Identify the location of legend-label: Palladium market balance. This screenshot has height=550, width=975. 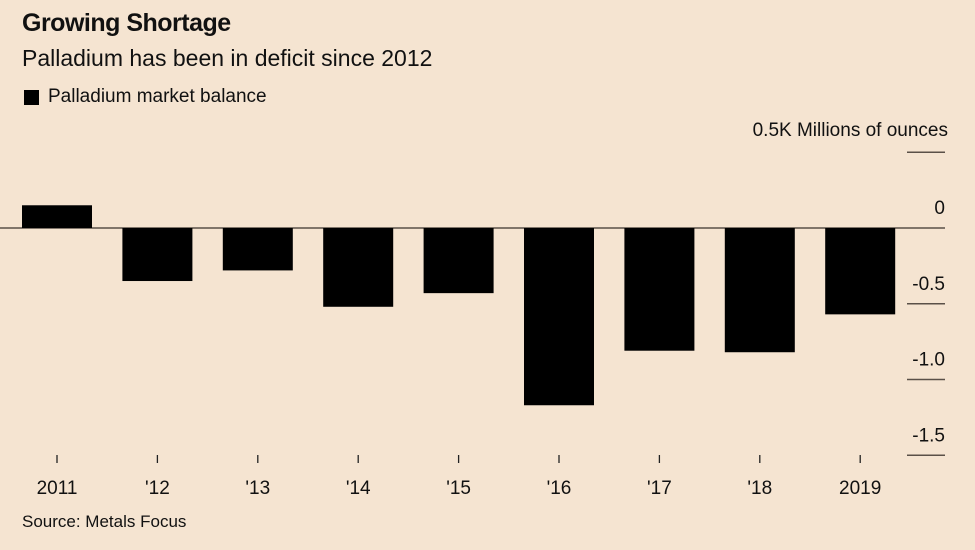
(157, 96).